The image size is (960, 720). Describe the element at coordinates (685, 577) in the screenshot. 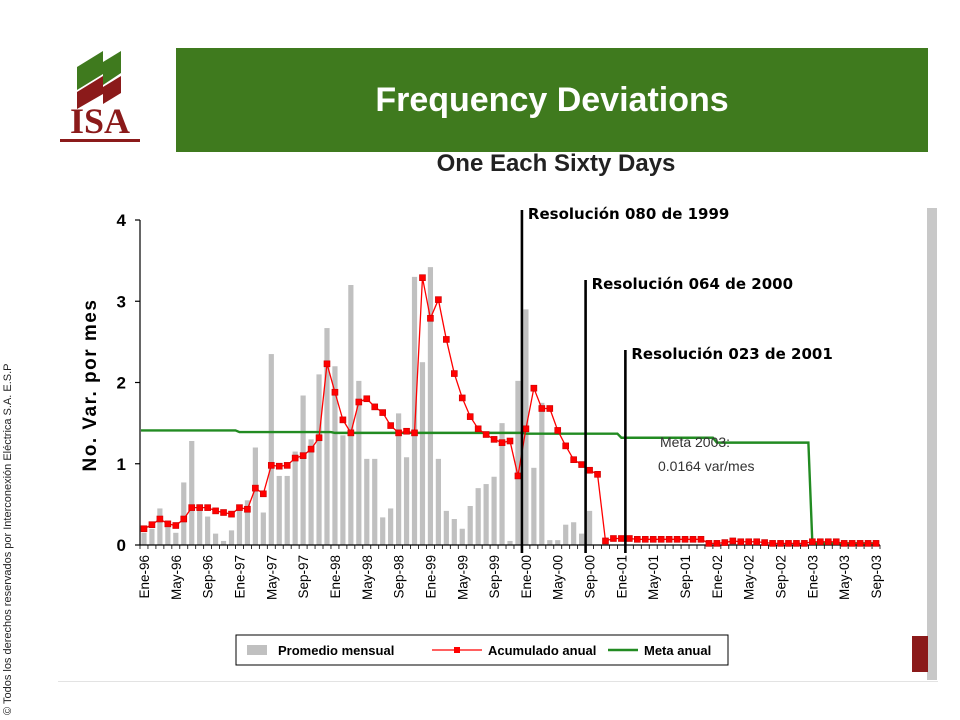

I see `x-tick-label: Sep-01` at that location.